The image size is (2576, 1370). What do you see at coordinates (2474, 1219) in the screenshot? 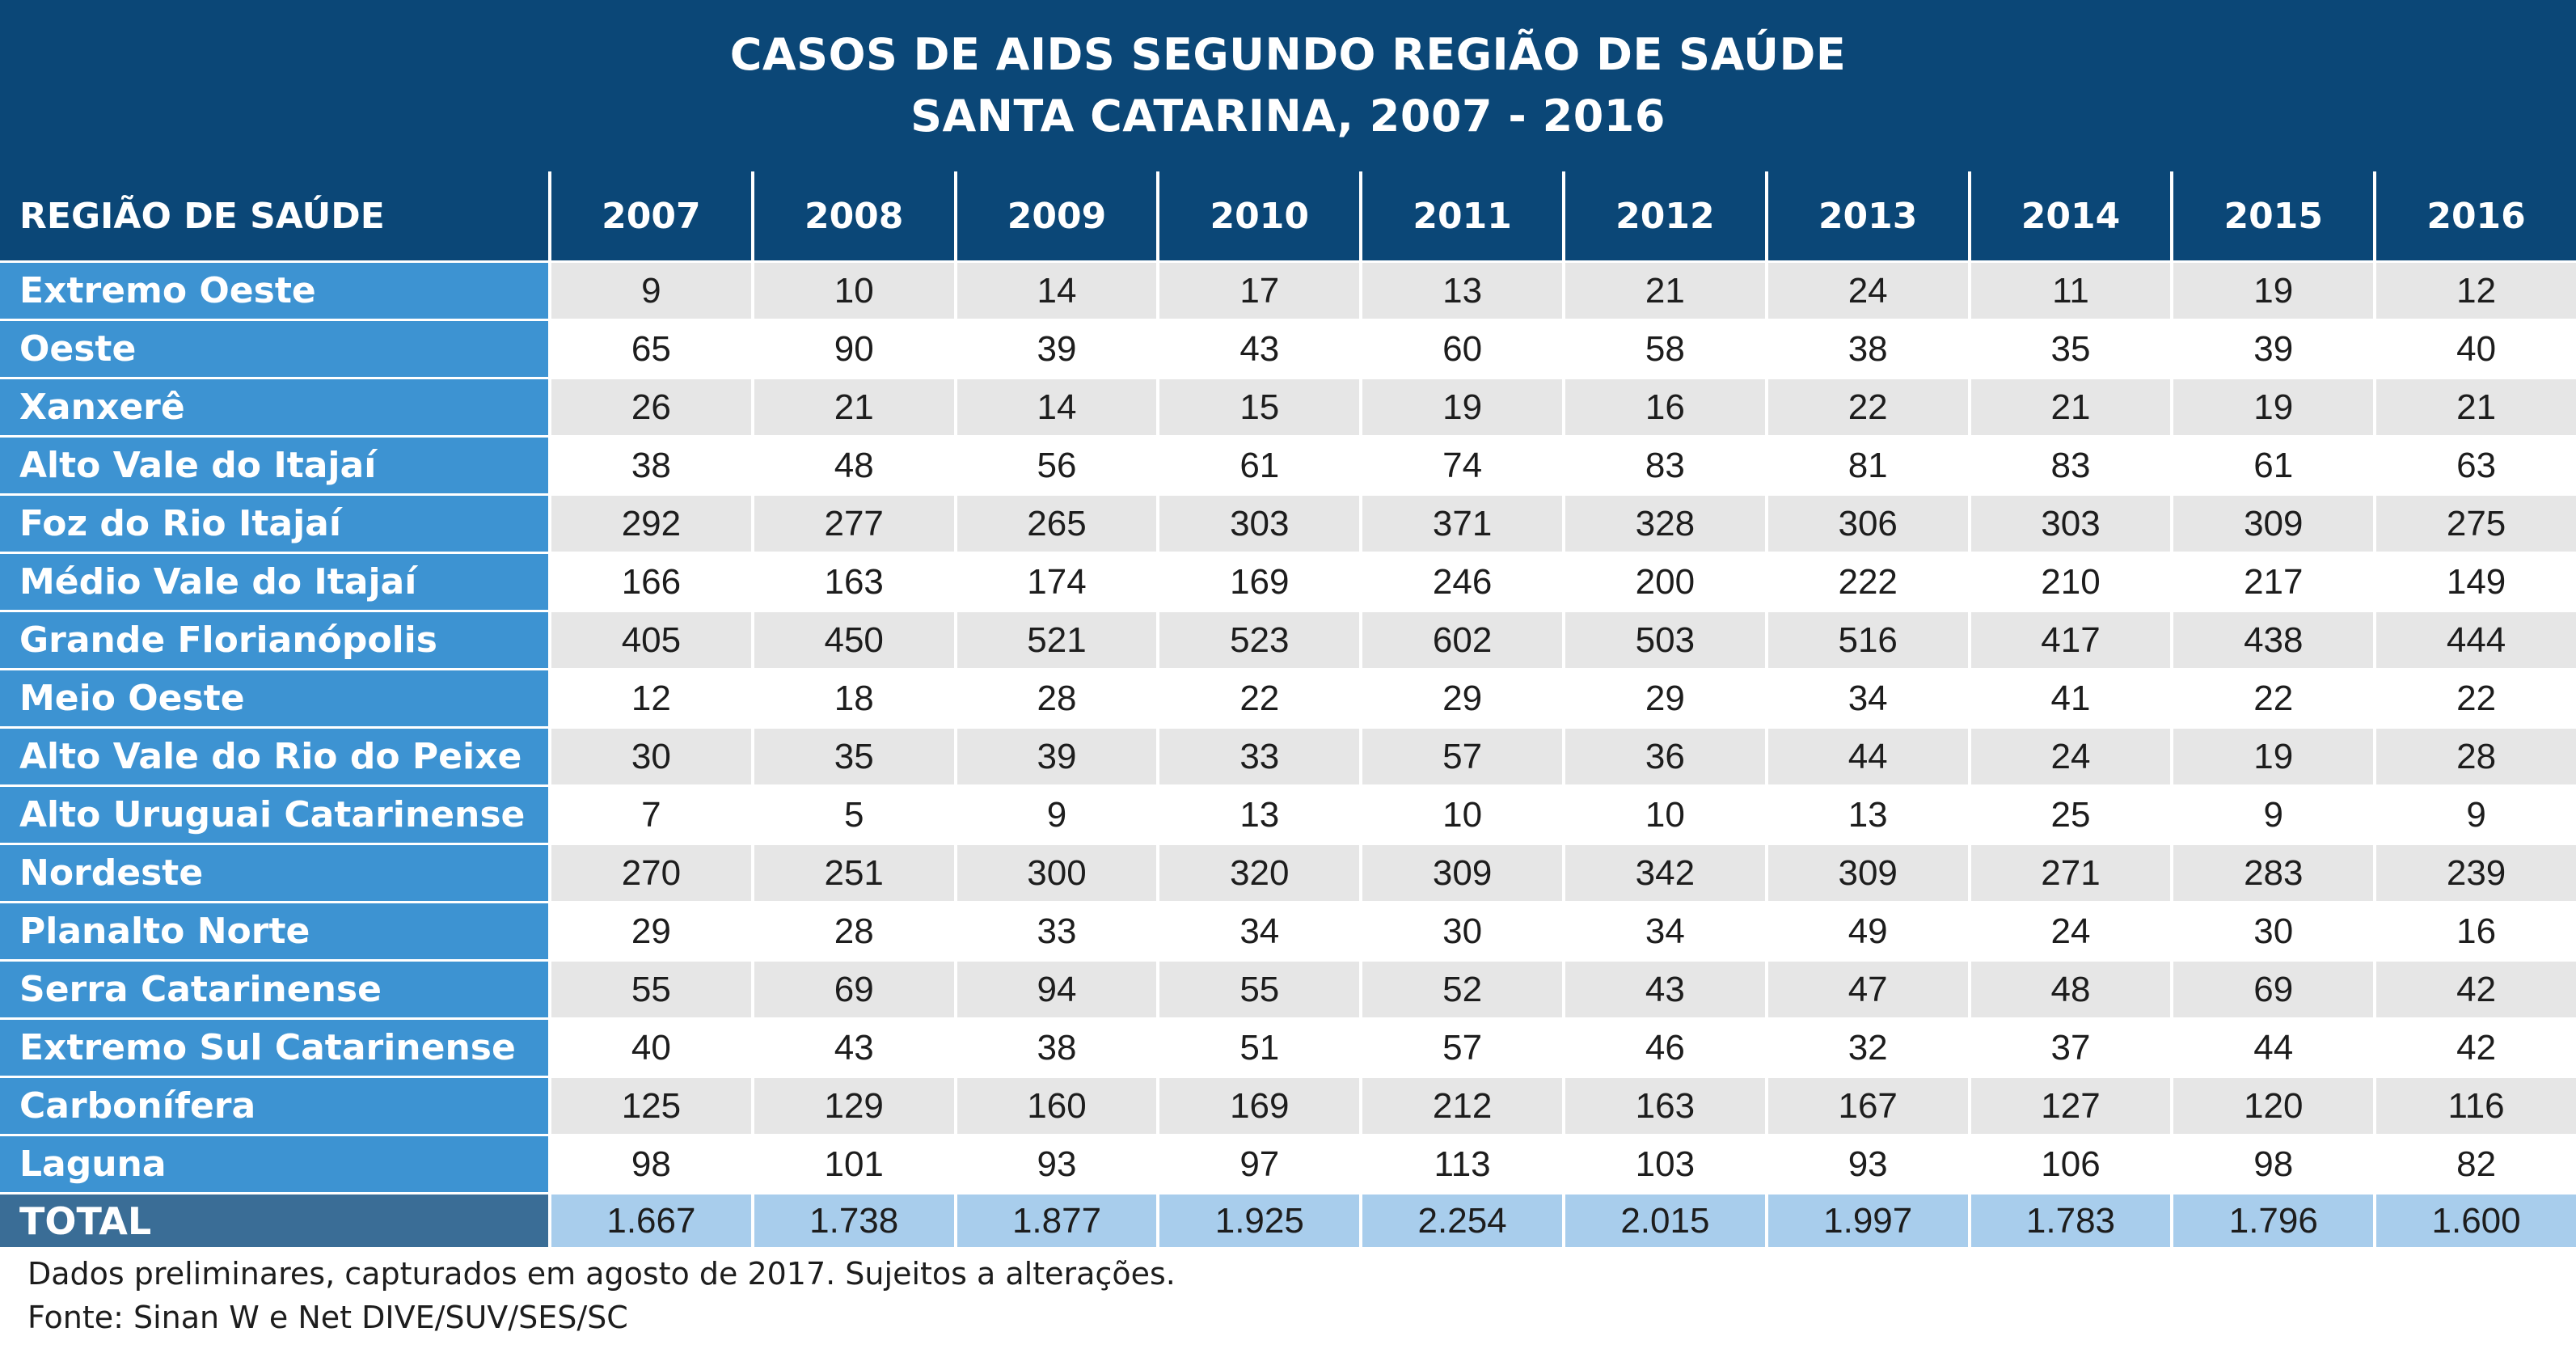
I see `total-cell: 1.600` at bounding box center [2474, 1219].